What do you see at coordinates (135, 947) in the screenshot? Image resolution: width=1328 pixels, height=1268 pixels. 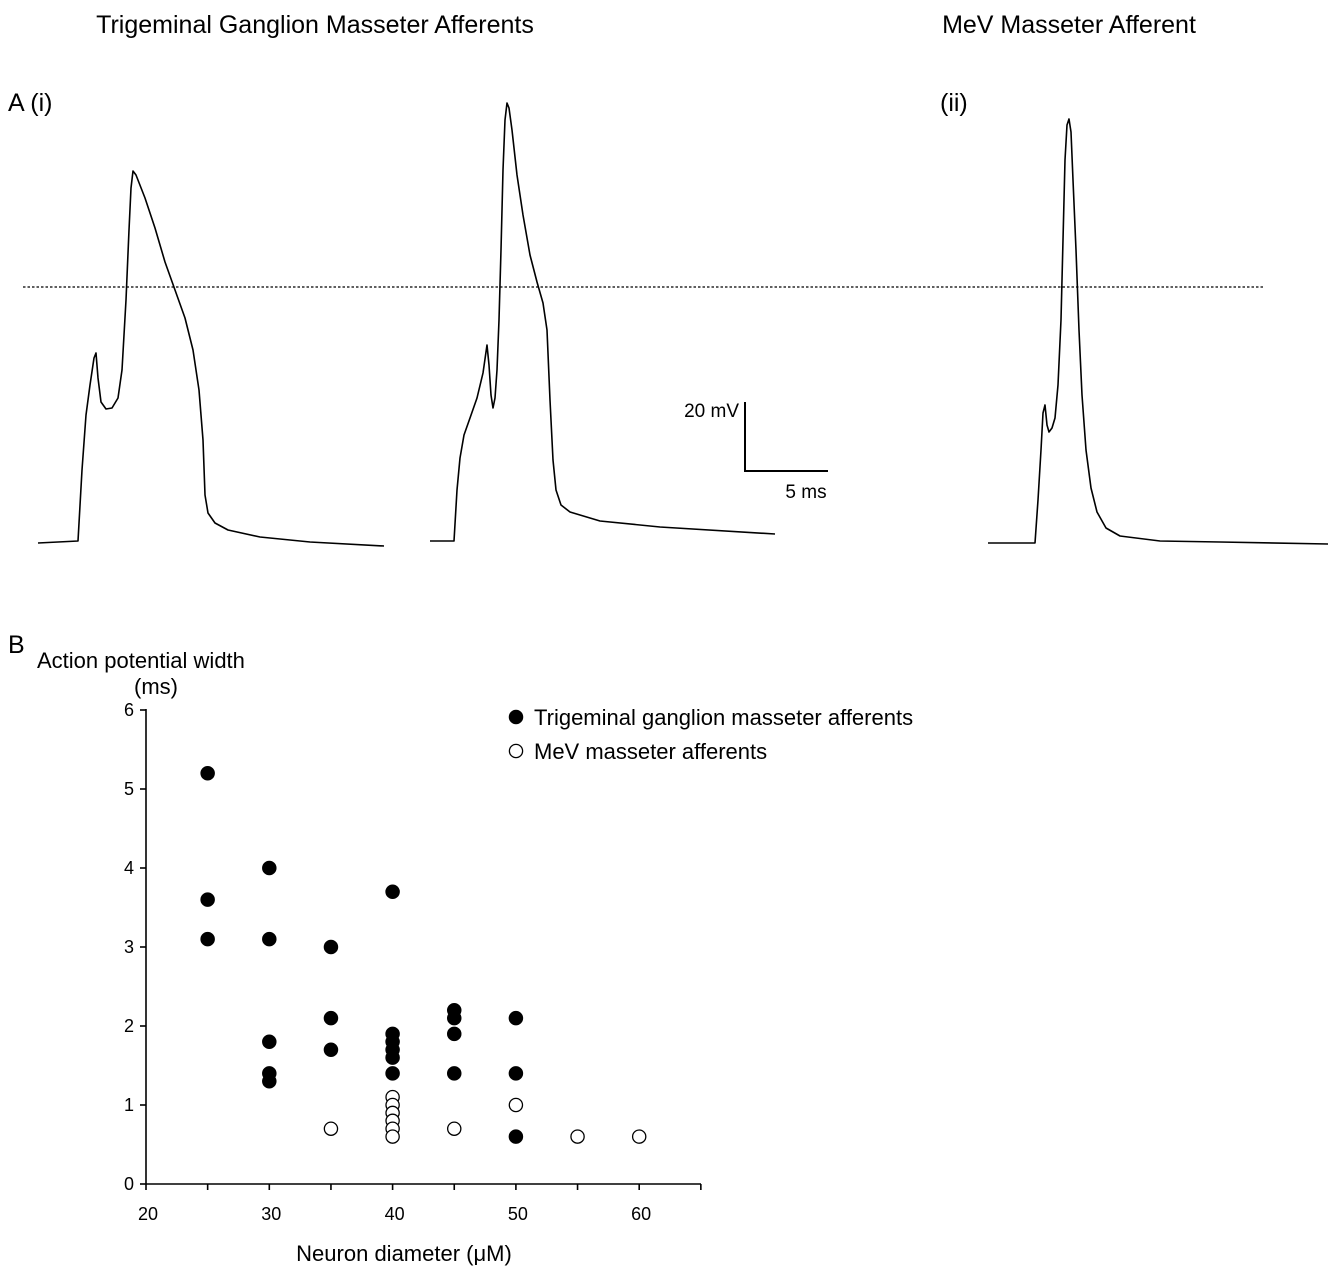 I see `y-ticks: 0 1 2 3 4 5 6` at bounding box center [135, 947].